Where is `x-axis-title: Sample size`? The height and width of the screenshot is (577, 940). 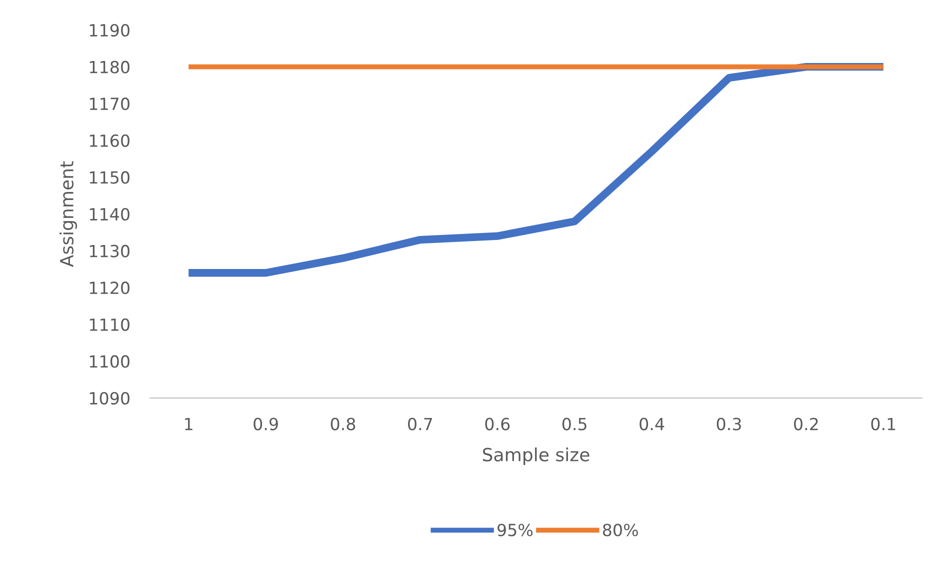 x-axis-title: Sample size is located at coordinates (536, 456).